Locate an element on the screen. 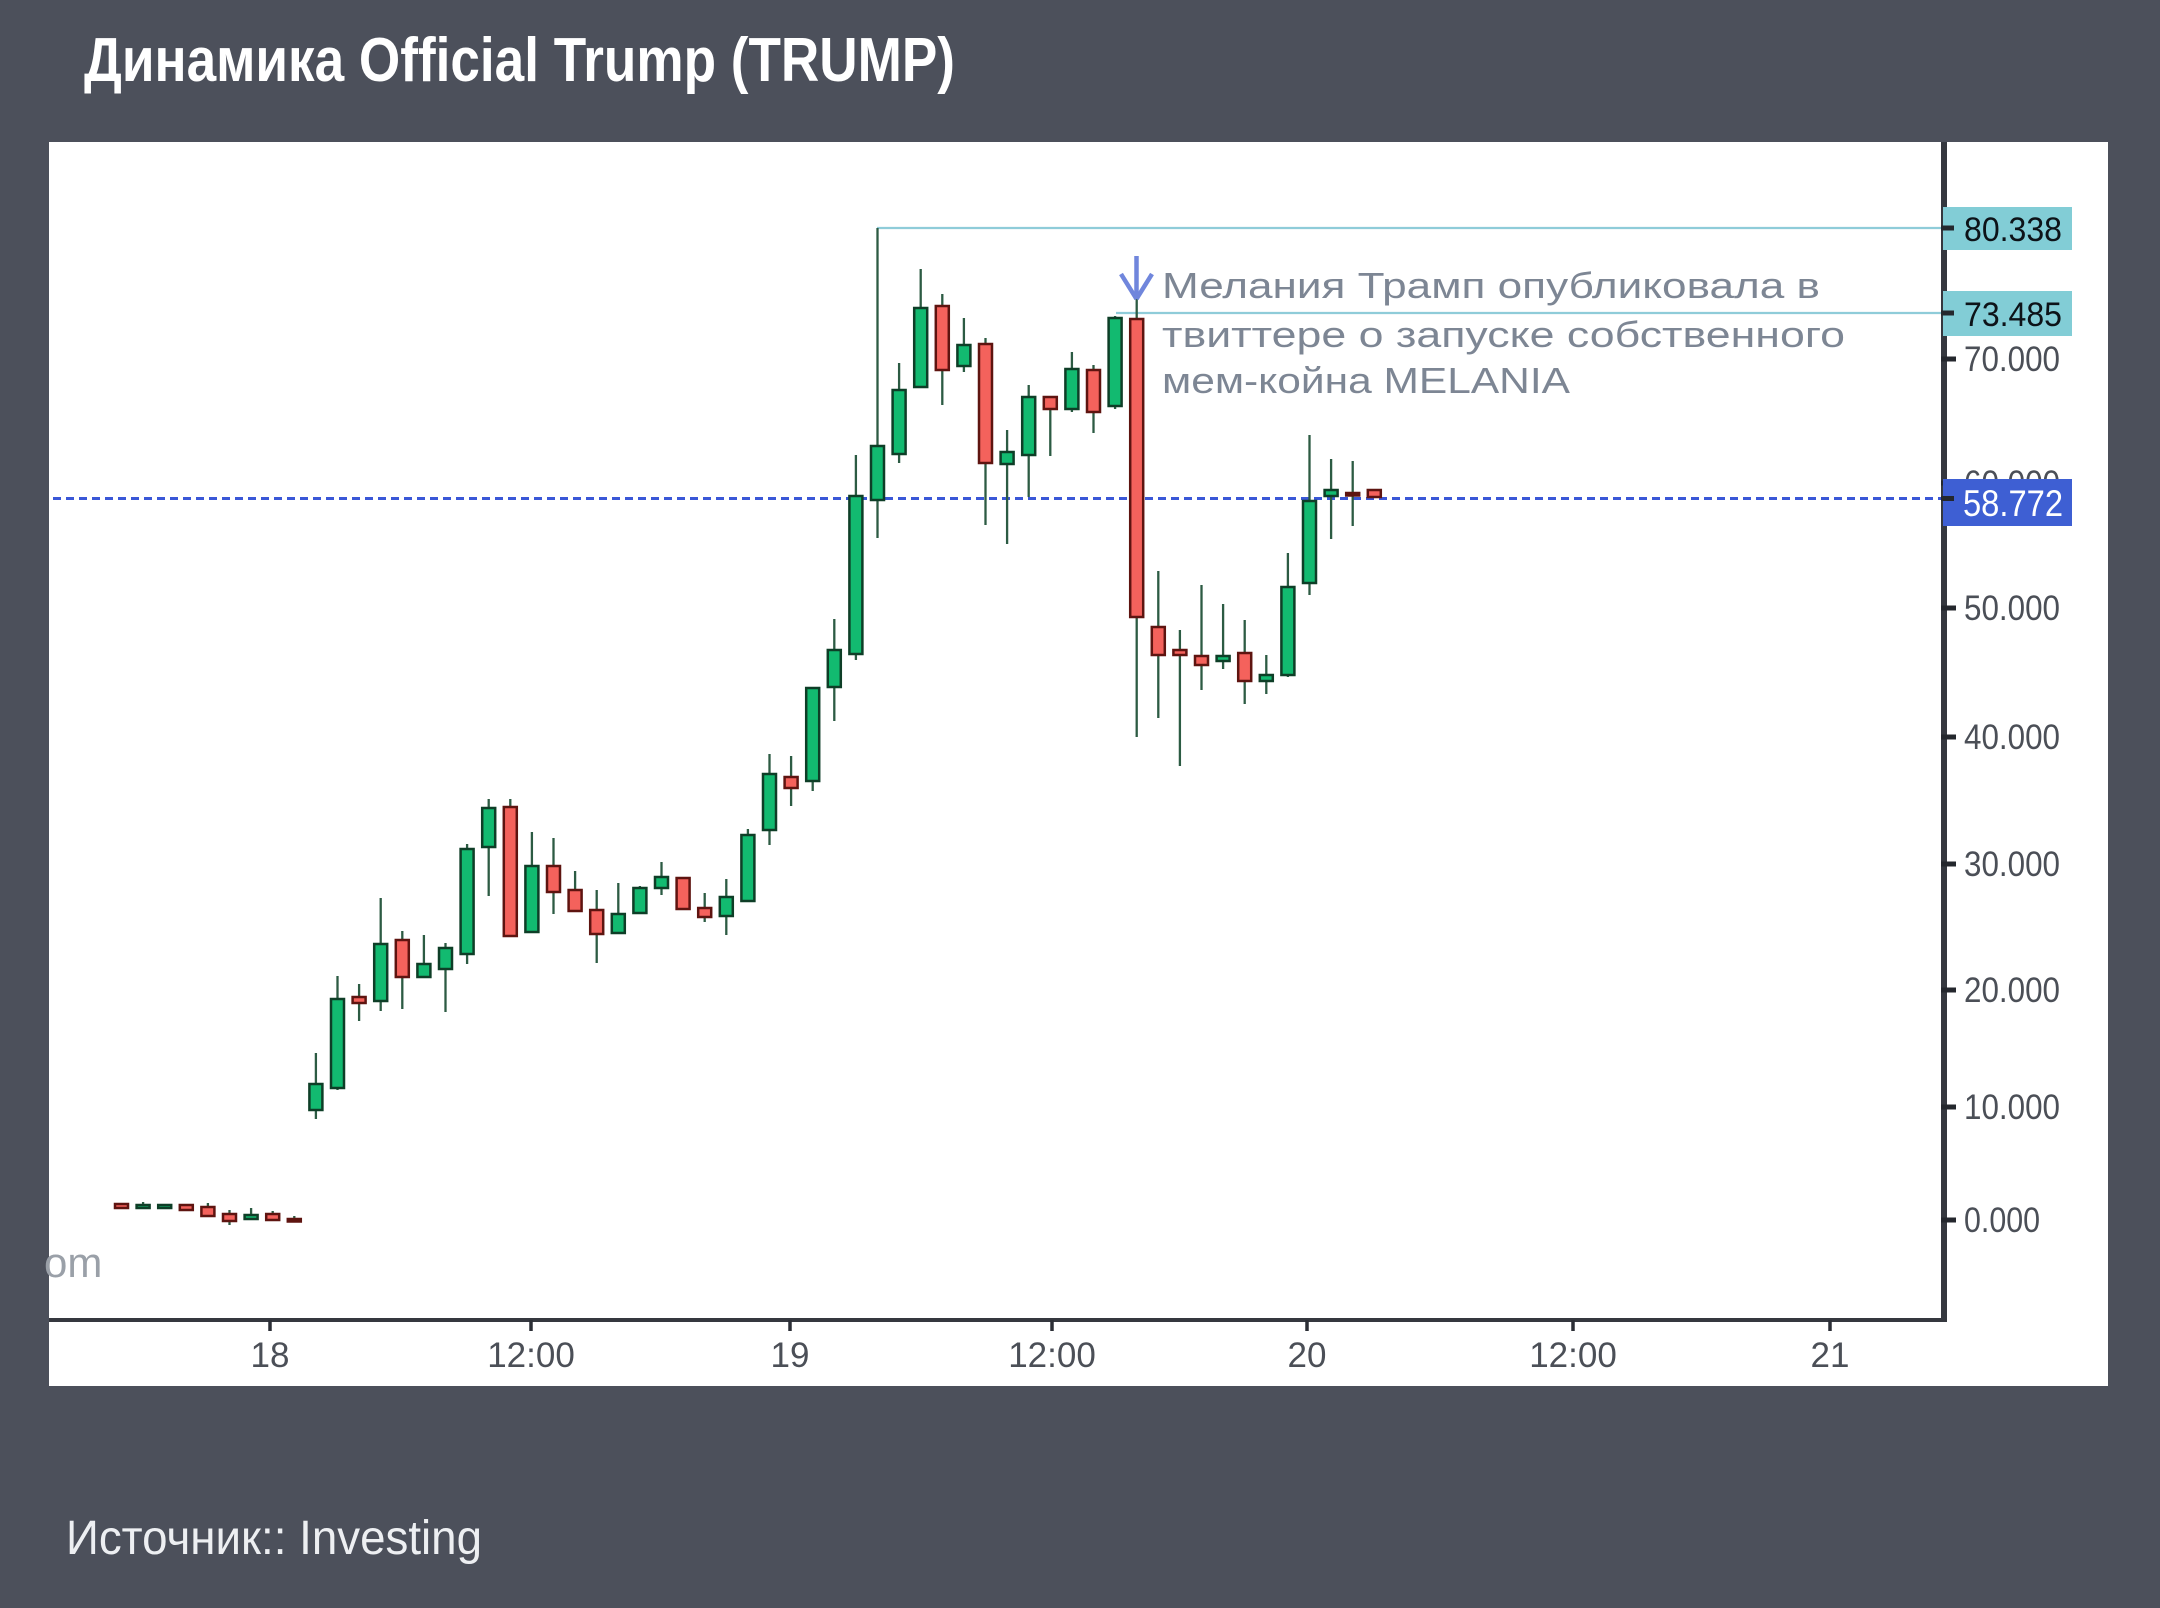  svg-text:Динамика Official Trump (TRUMP: Динамика Official Trump (TRUMP) is located at coordinates (519, 60).